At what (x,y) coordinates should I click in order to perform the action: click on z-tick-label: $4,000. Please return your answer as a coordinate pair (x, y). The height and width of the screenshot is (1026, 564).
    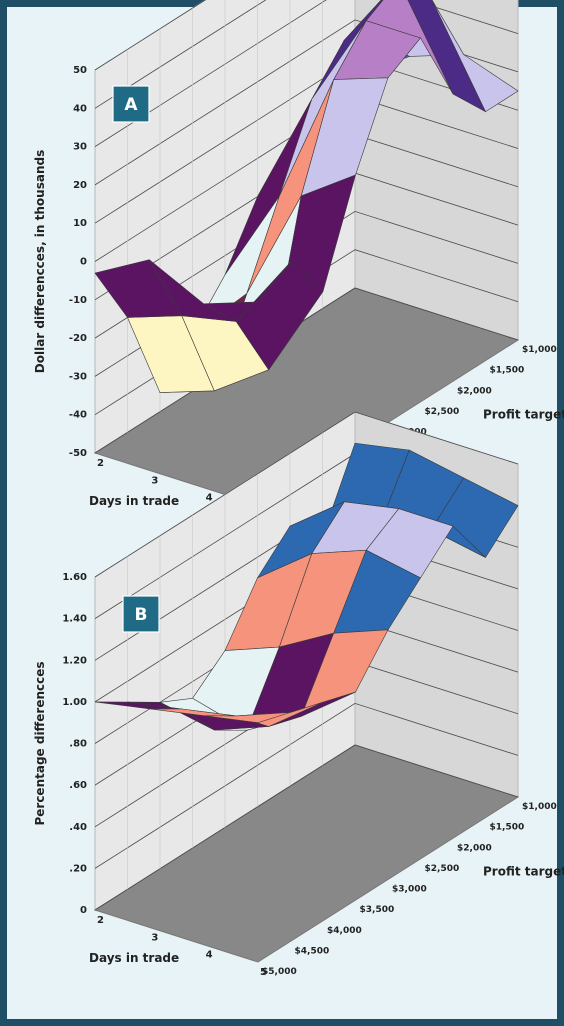
    Looking at the image, I should click on (344, 931).